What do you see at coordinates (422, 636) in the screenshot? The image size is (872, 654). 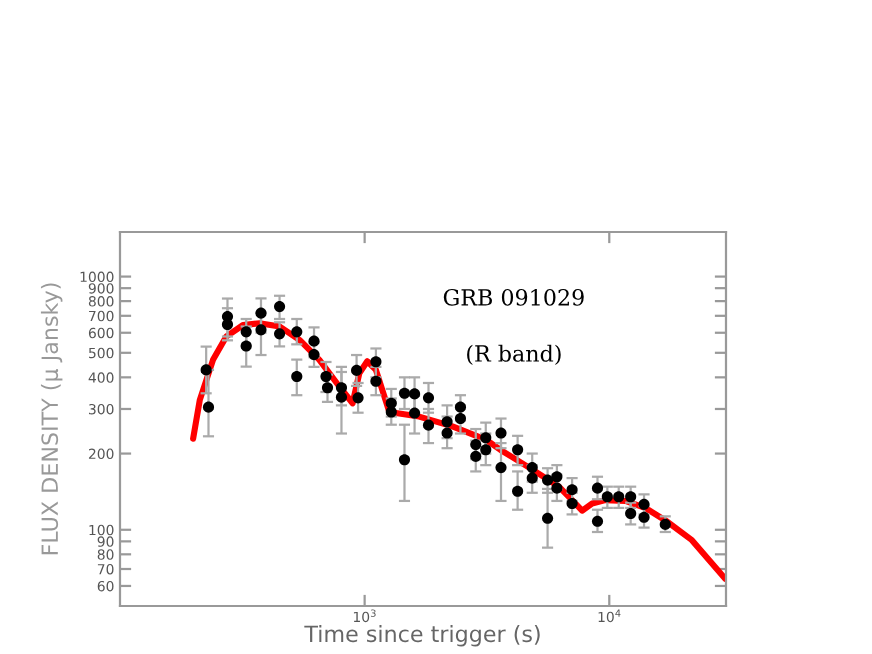 I see `x-axis-title: Time since trigger (s)` at bounding box center [422, 636].